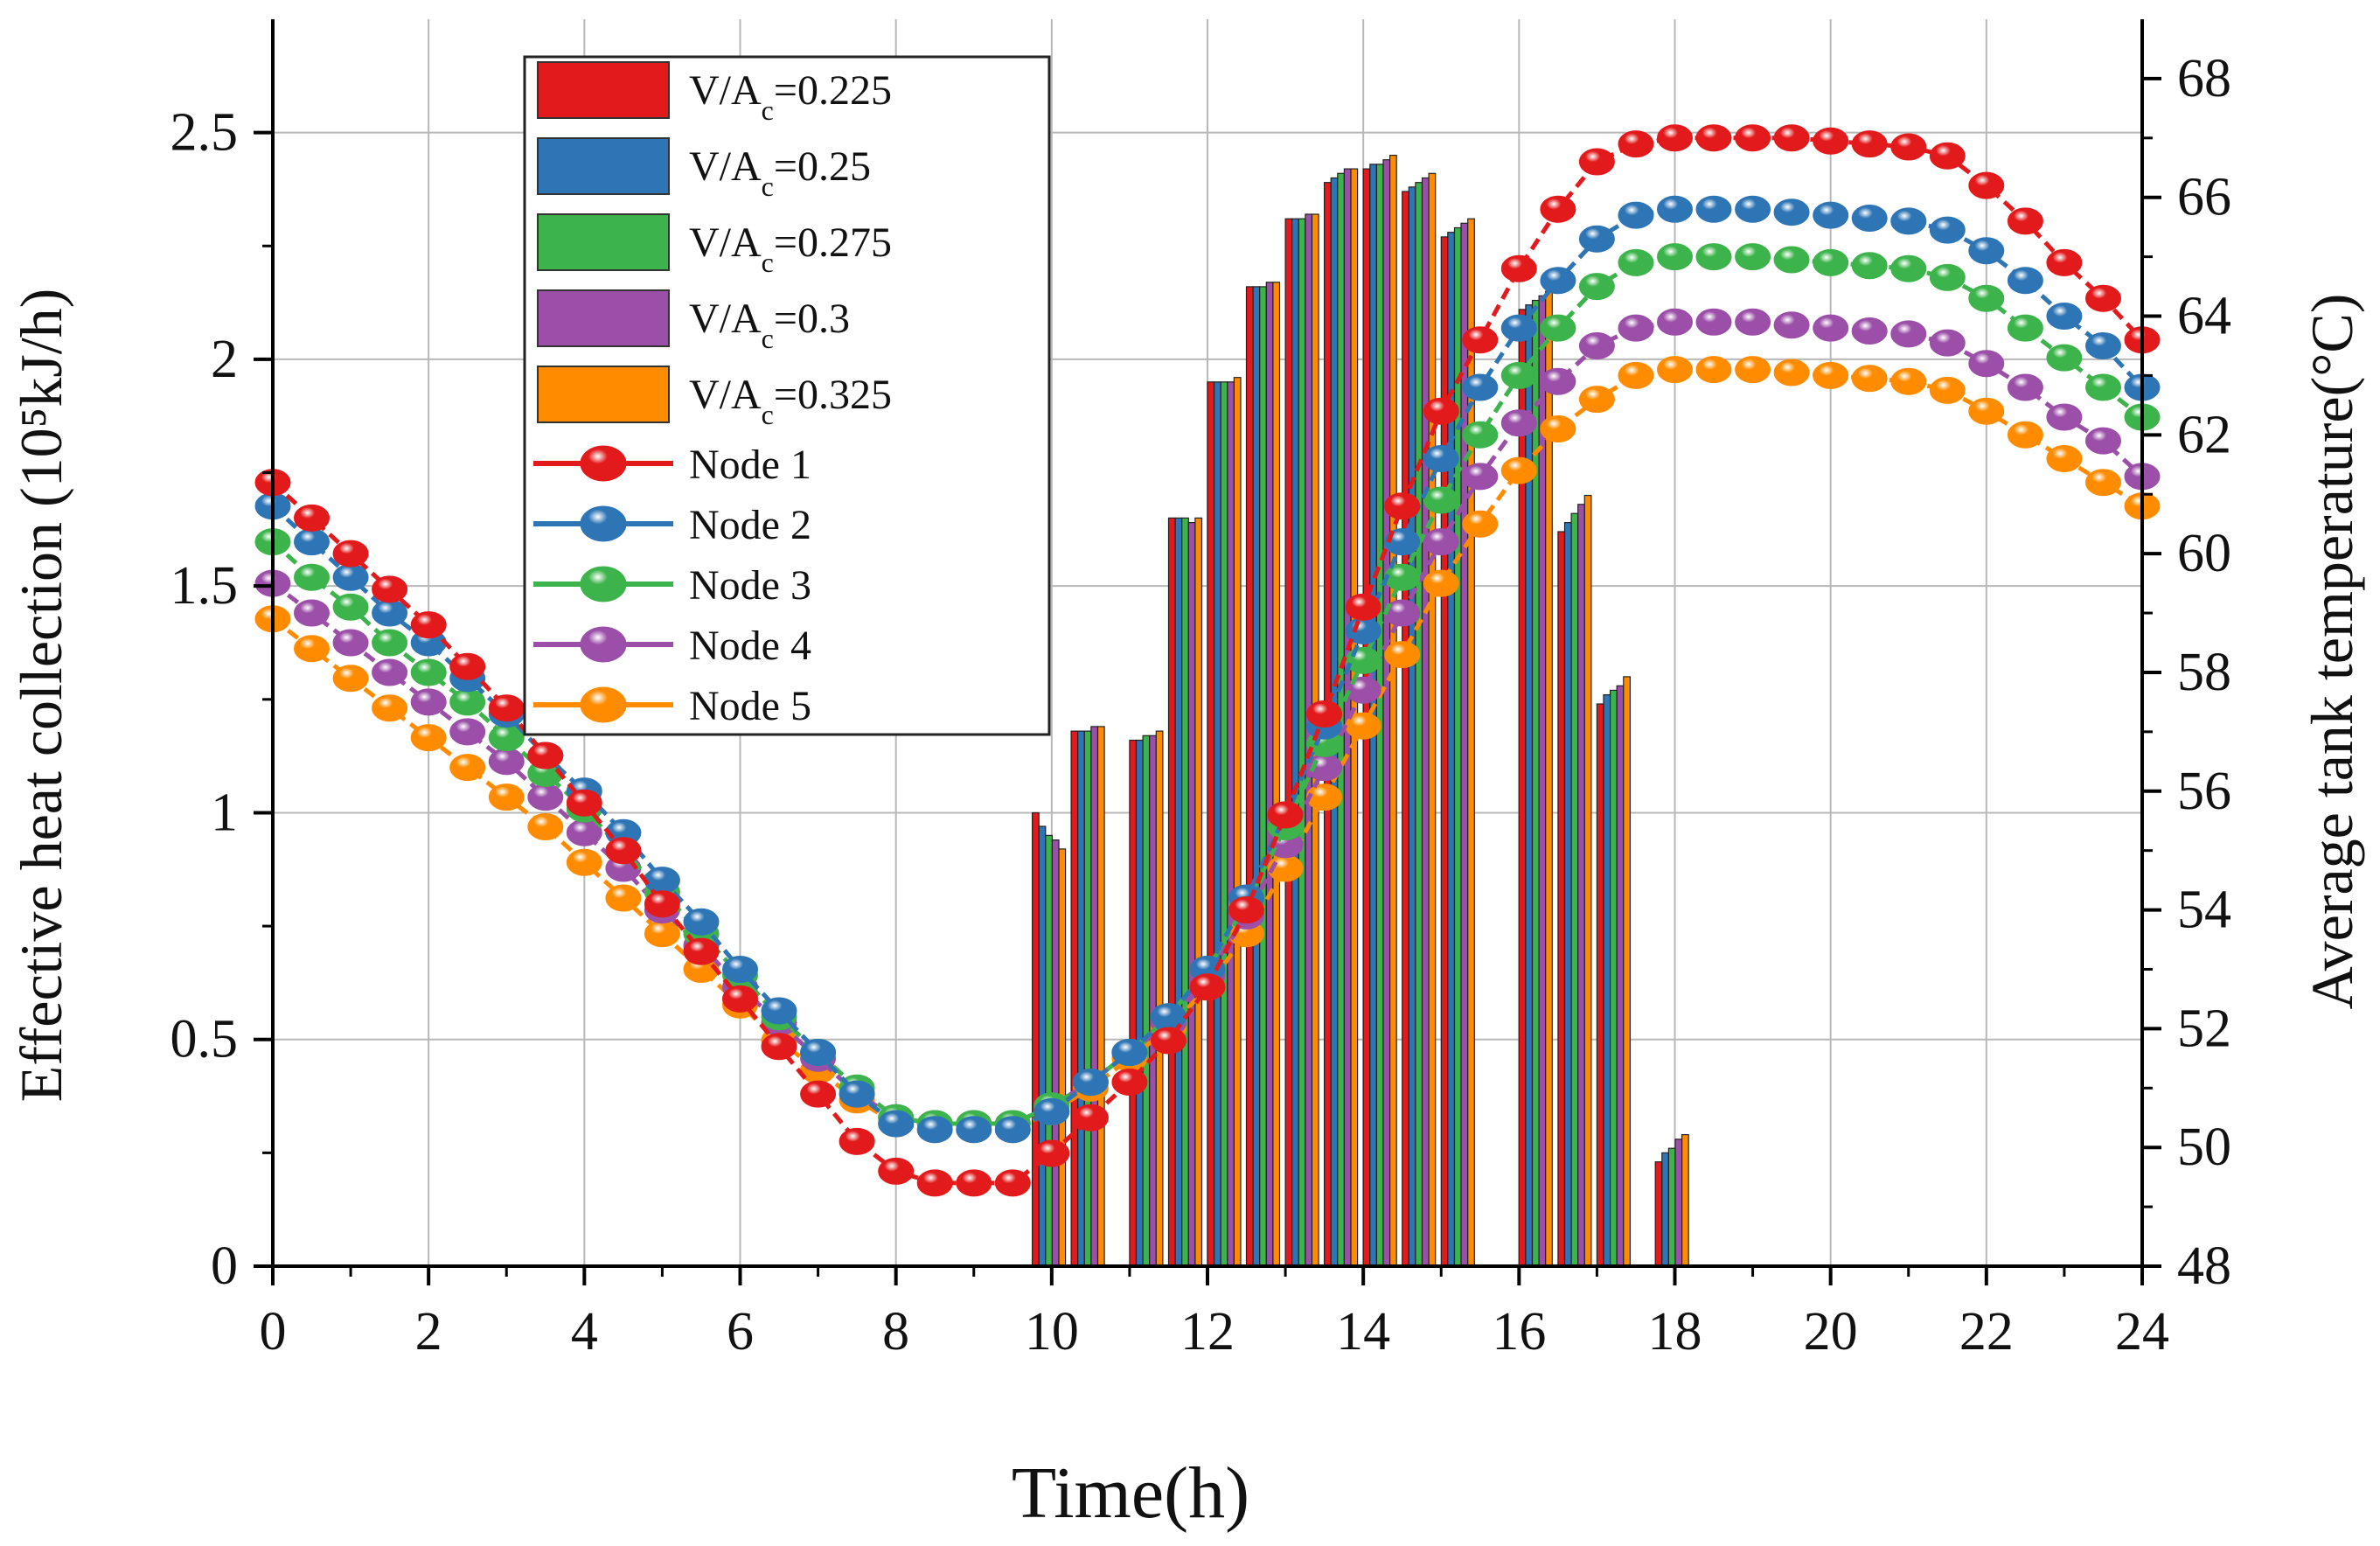 The height and width of the screenshot is (1546, 2380). Describe the element at coordinates (750, 465) in the screenshot. I see `legend-label-node-1: Node 1` at that location.